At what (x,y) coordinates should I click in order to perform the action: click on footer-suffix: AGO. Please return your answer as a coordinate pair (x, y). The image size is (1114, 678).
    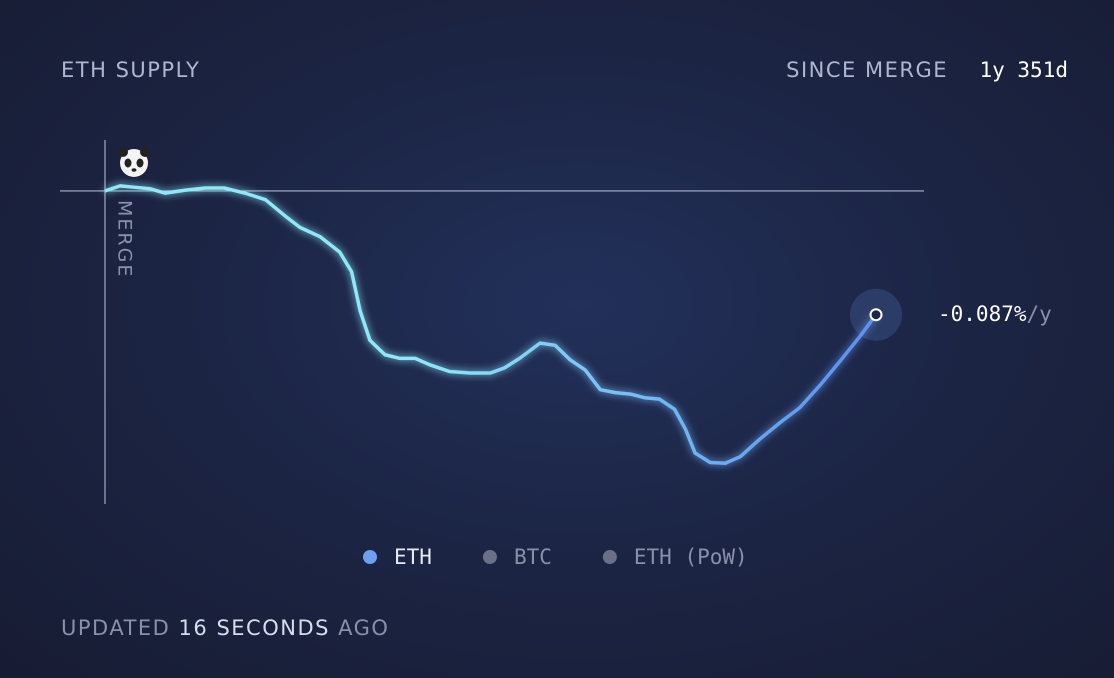
    Looking at the image, I should click on (363, 628).